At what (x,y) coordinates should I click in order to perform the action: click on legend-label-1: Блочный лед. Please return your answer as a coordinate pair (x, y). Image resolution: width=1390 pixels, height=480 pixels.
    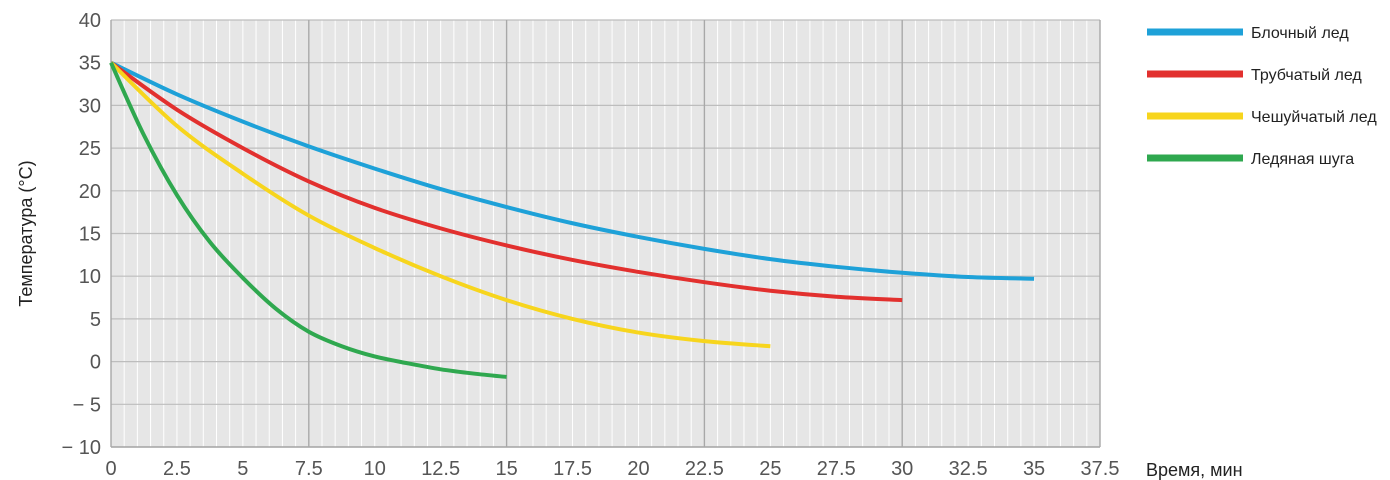
    Looking at the image, I should click on (1300, 33).